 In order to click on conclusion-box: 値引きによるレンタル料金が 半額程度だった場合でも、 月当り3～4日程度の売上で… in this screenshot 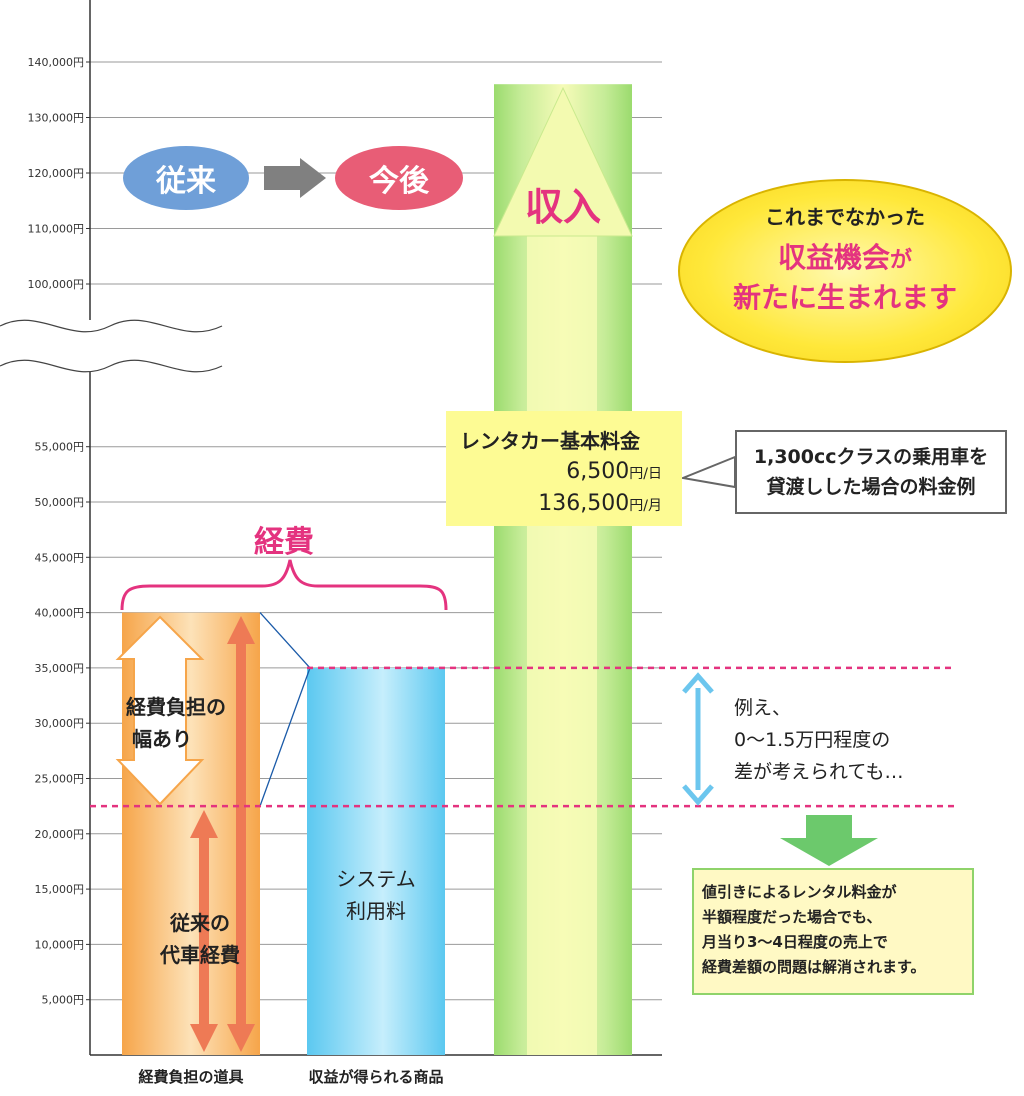, I will do `click(833, 931)`.